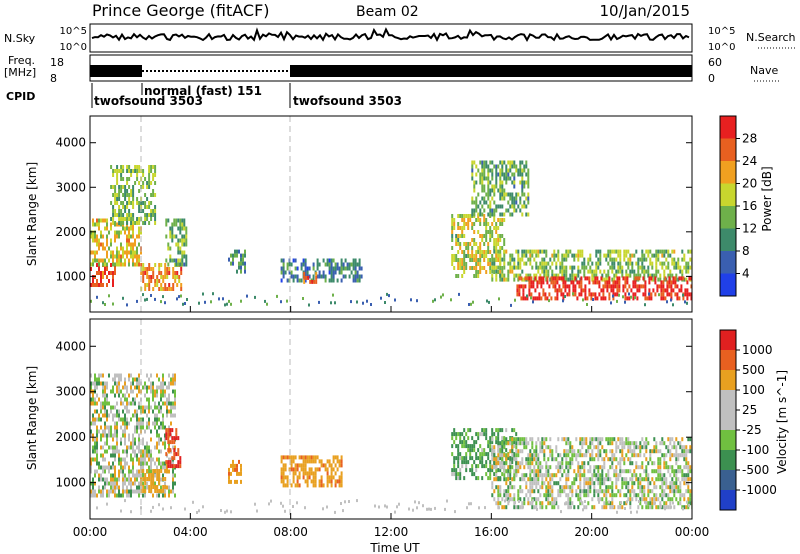 Image resolution: width=800 pixels, height=554 pixels. I want to click on x-tick-label: 16:00, so click(491, 532).